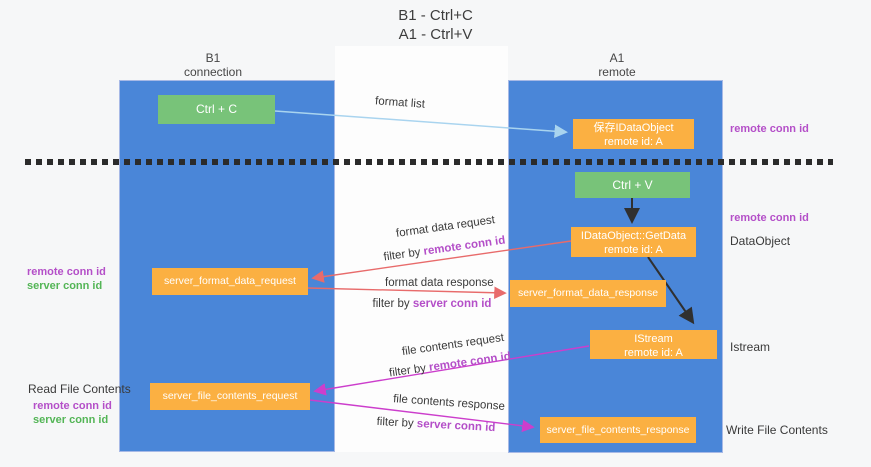 Image resolution: width=871 pixels, height=467 pixels. I want to click on save-idataobject-title: 保存IDataObject, so click(633, 128).